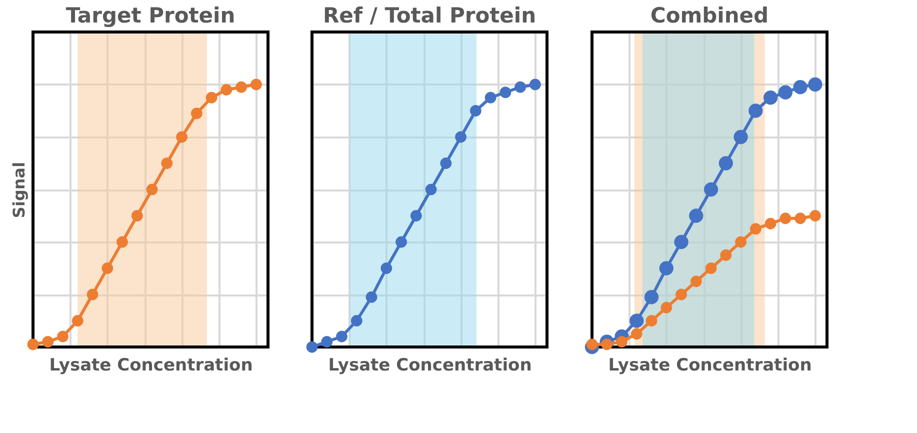  What do you see at coordinates (709, 16) in the screenshot?
I see `chart-title: Combined` at bounding box center [709, 16].